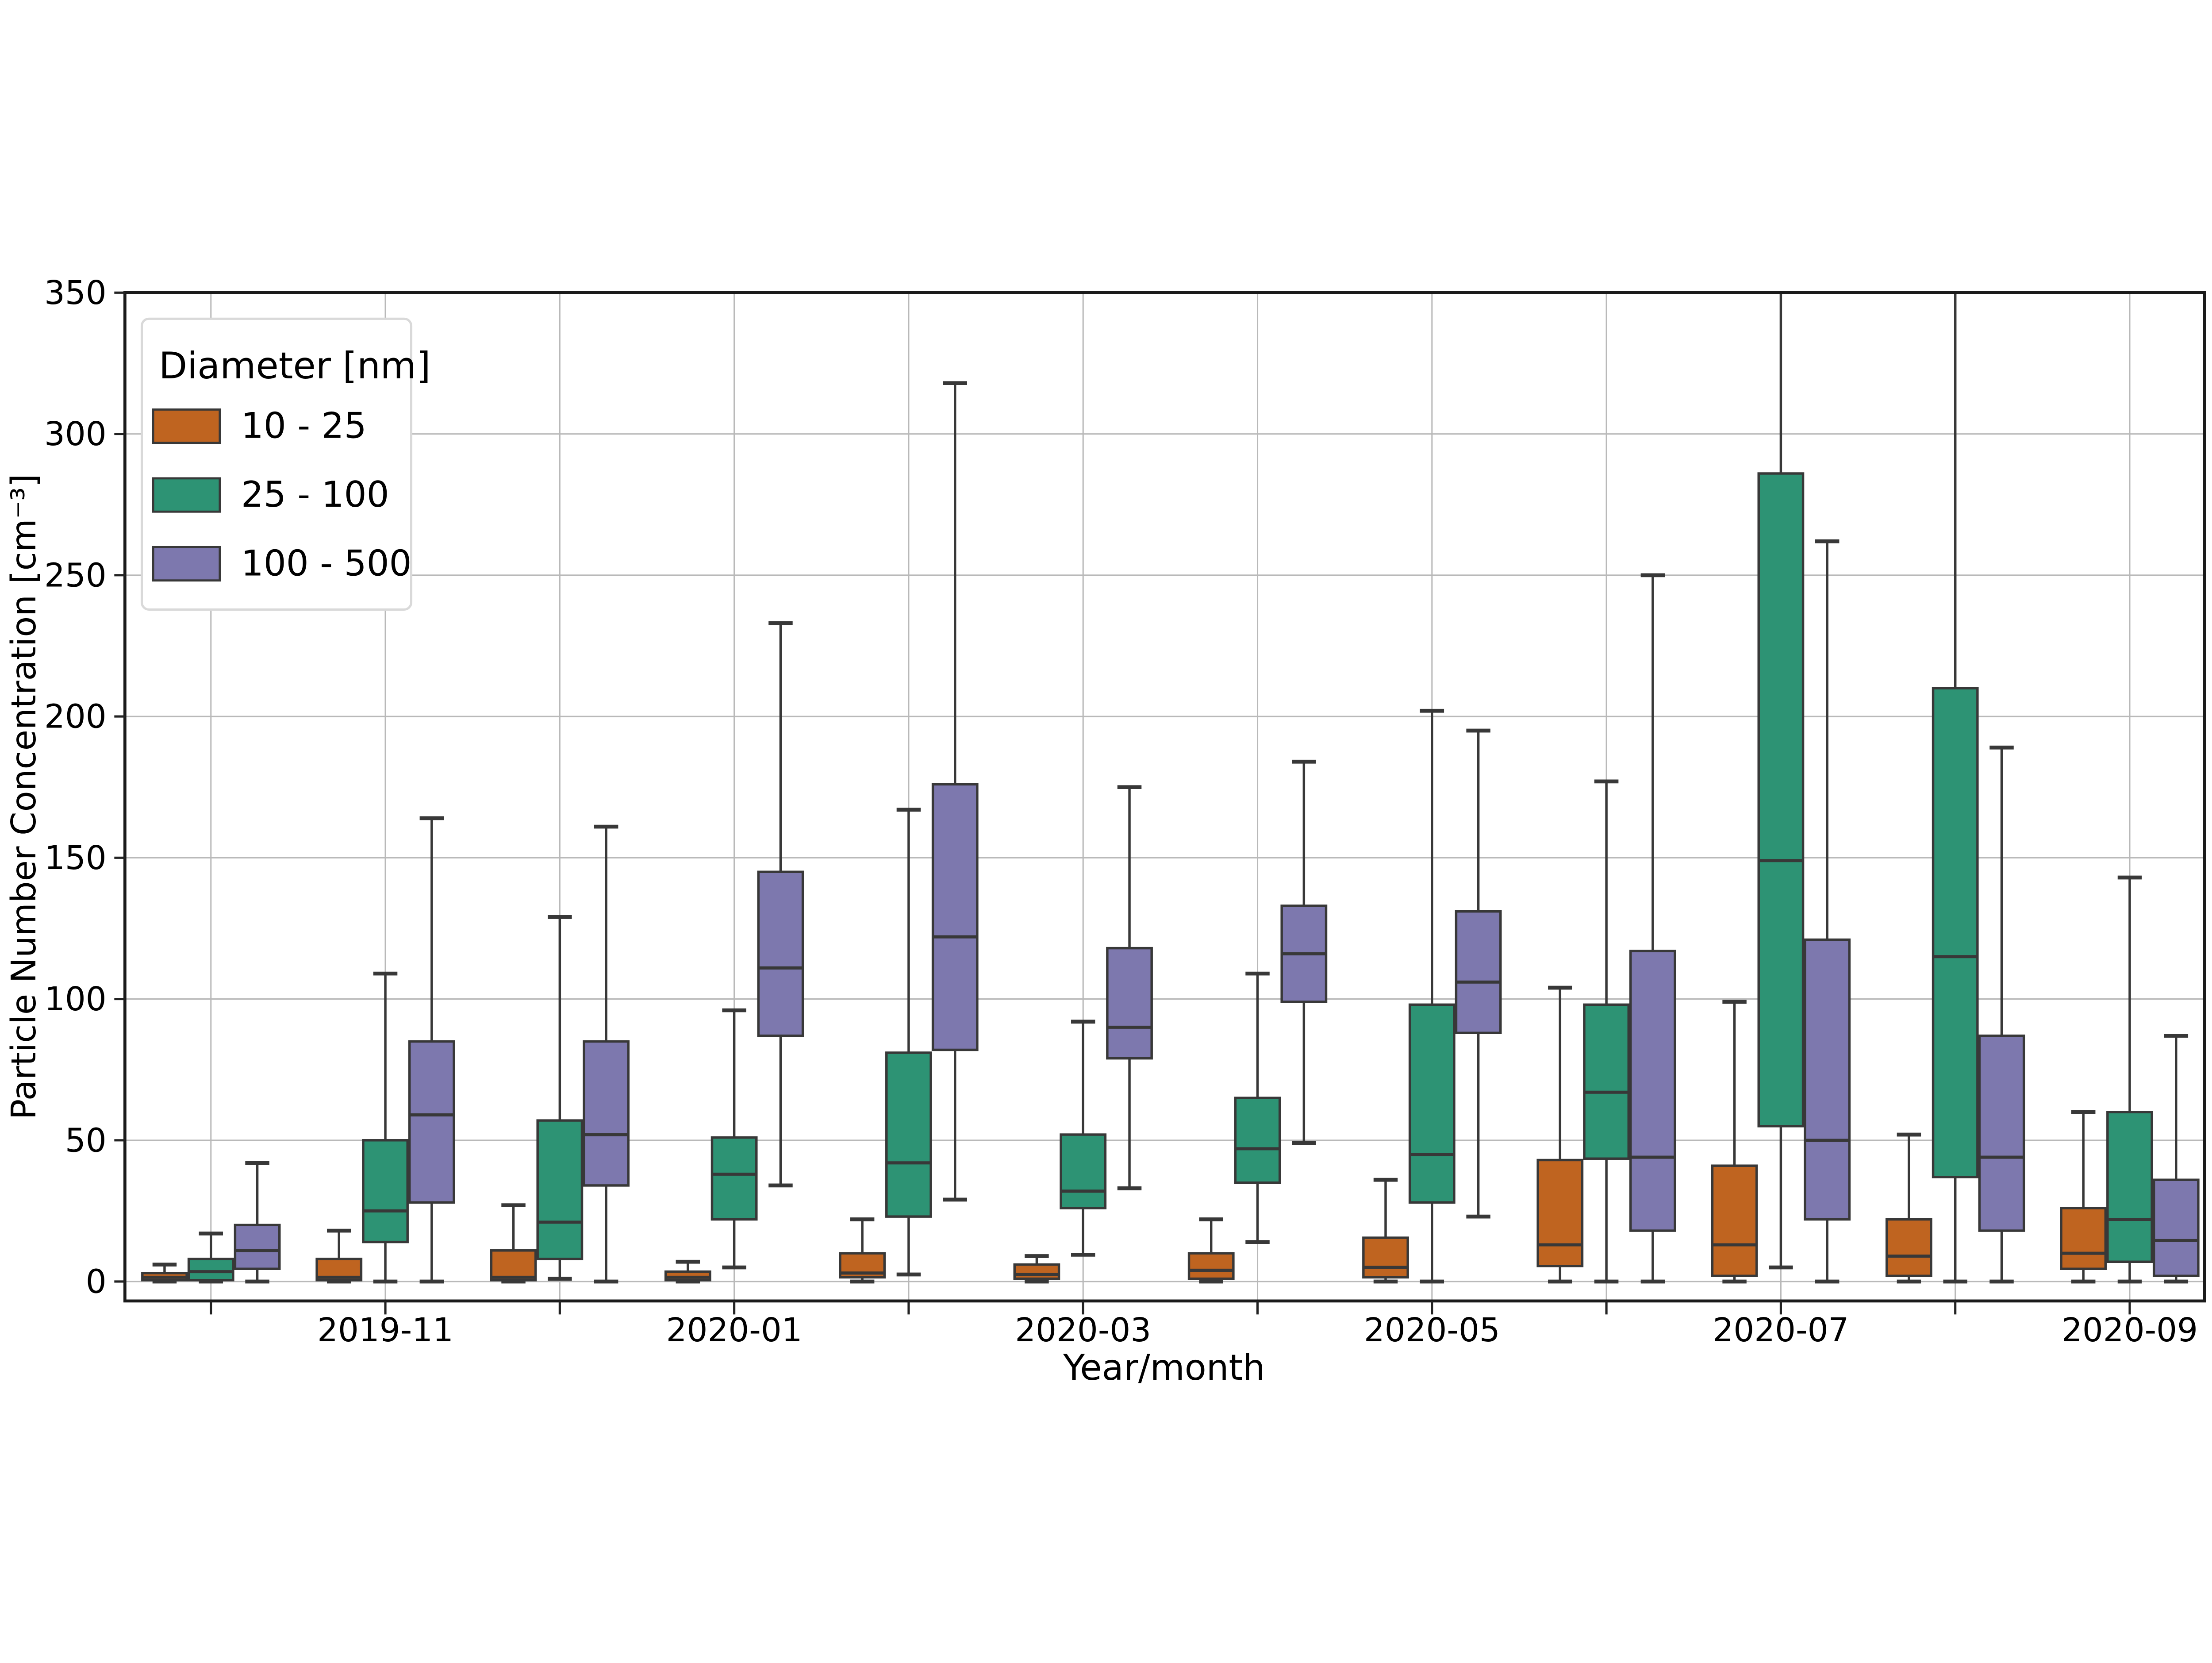 The height and width of the screenshot is (1663, 2212). I want to click on legend-box, so click(276, 464).